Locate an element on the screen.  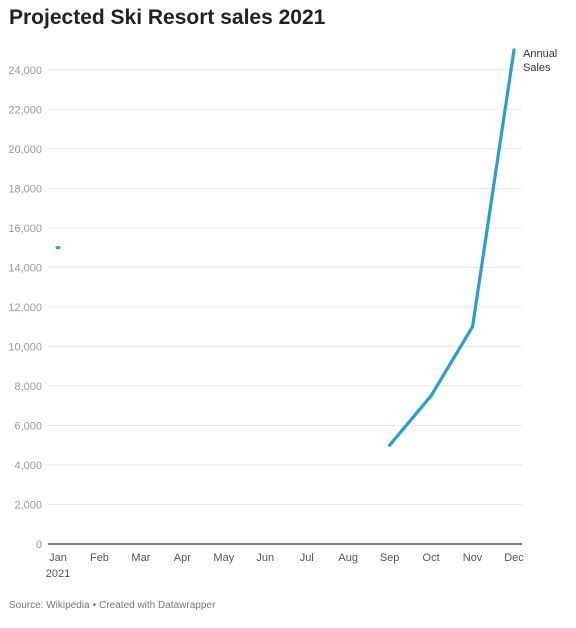
x-year-label: 2021 is located at coordinates (58, 574).